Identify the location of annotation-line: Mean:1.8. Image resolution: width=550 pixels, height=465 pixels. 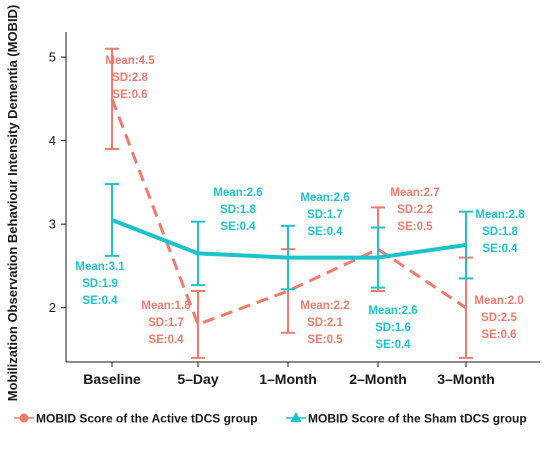
(166, 306).